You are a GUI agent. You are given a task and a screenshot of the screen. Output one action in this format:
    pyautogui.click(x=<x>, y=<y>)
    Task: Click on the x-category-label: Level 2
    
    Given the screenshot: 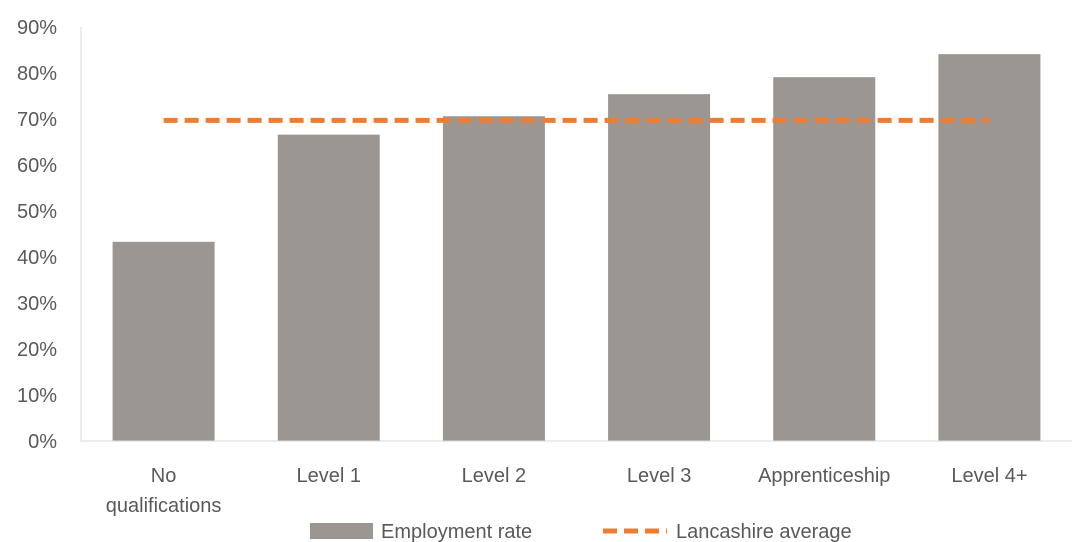 What is the action you would take?
    pyautogui.click(x=494, y=476)
    